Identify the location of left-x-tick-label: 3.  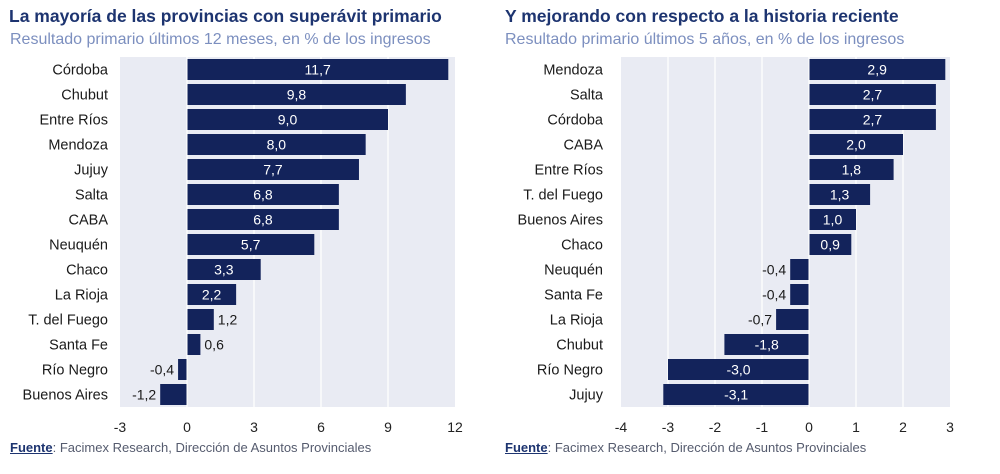
(254, 427).